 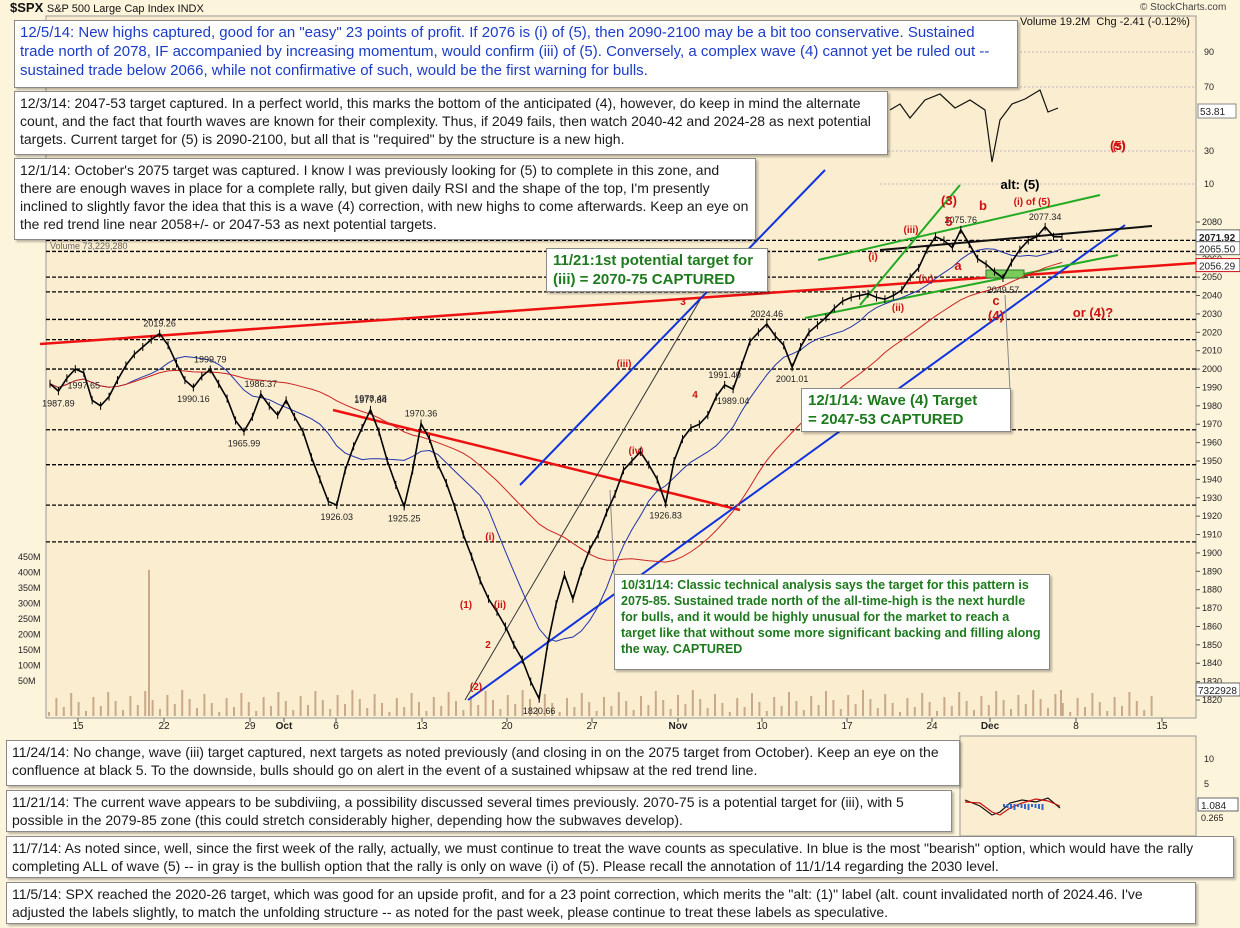 What do you see at coordinates (847, 726) in the screenshot?
I see `x-tick-label: 17` at bounding box center [847, 726].